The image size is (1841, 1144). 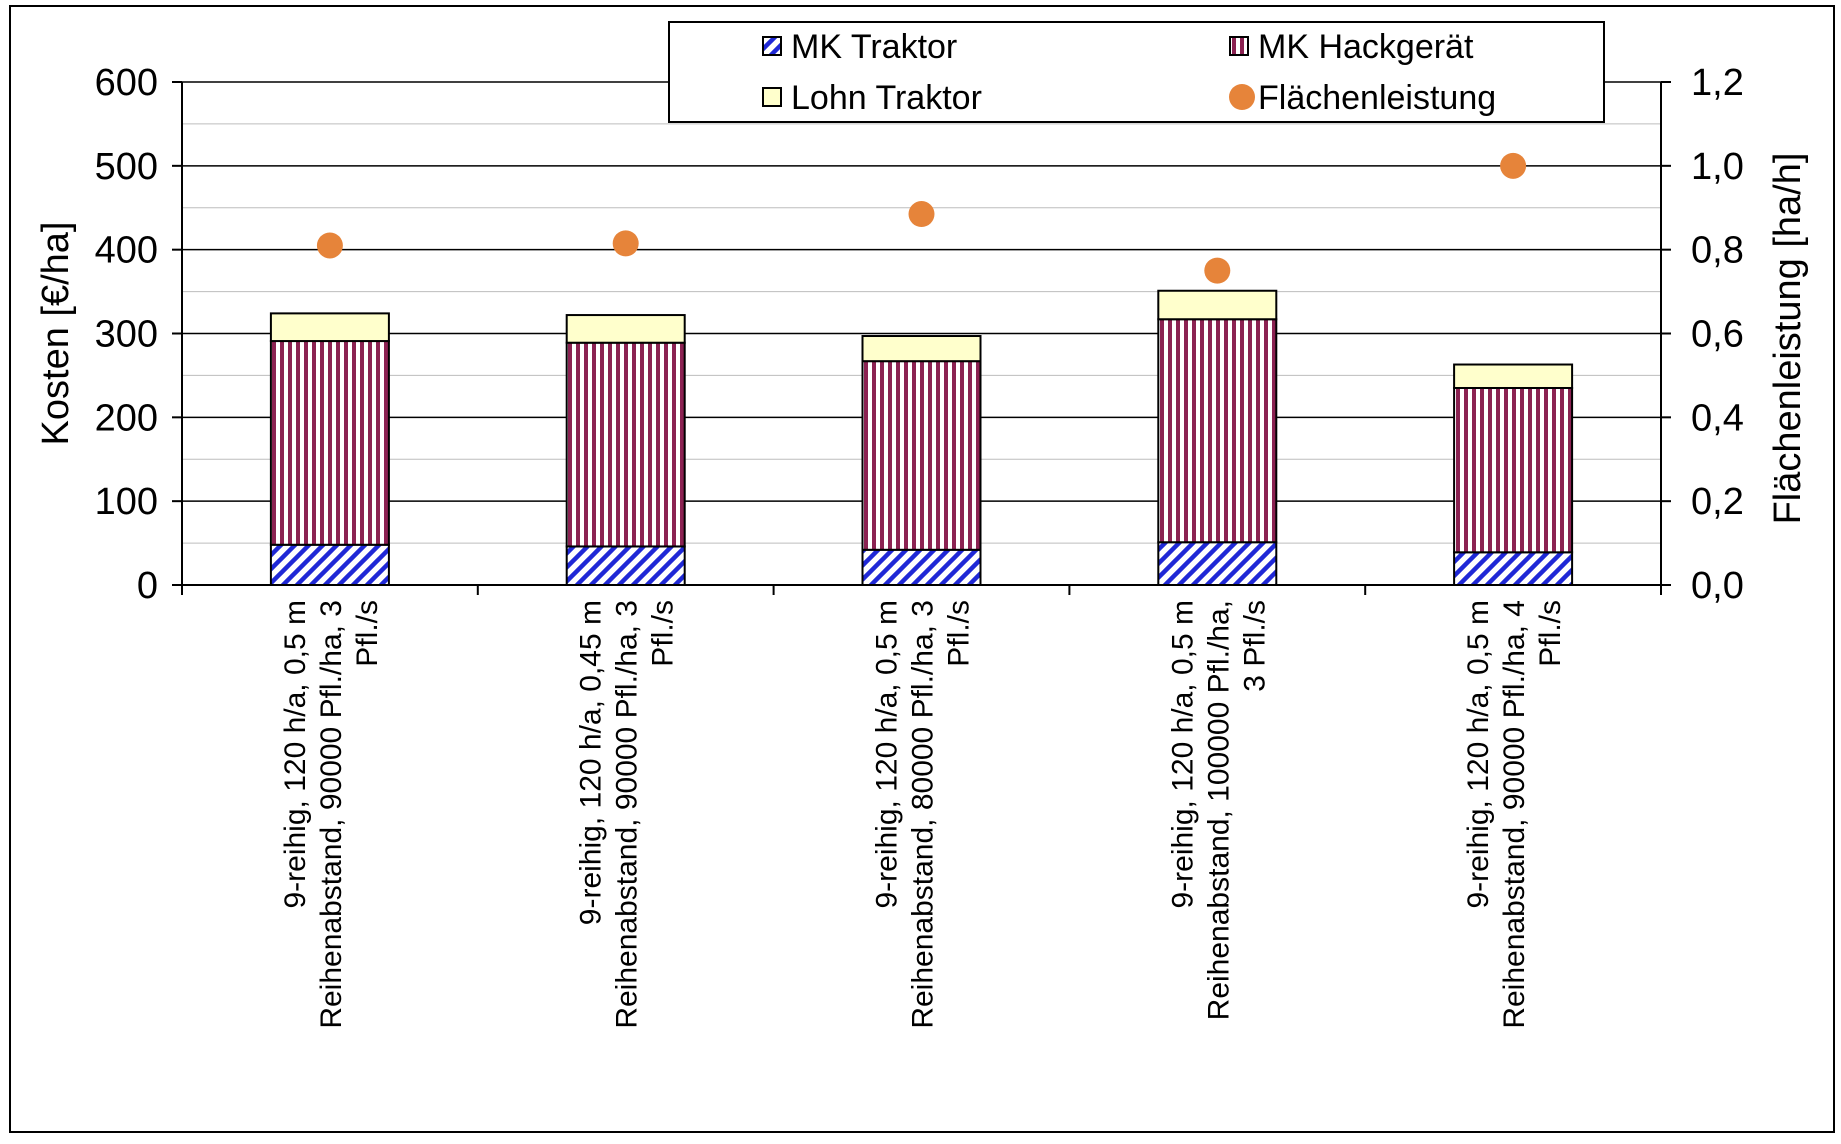 What do you see at coordinates (591, 762) in the screenshot?
I see `category-label-line: 9-reihig, 120 h/a, 0,45 m` at bounding box center [591, 762].